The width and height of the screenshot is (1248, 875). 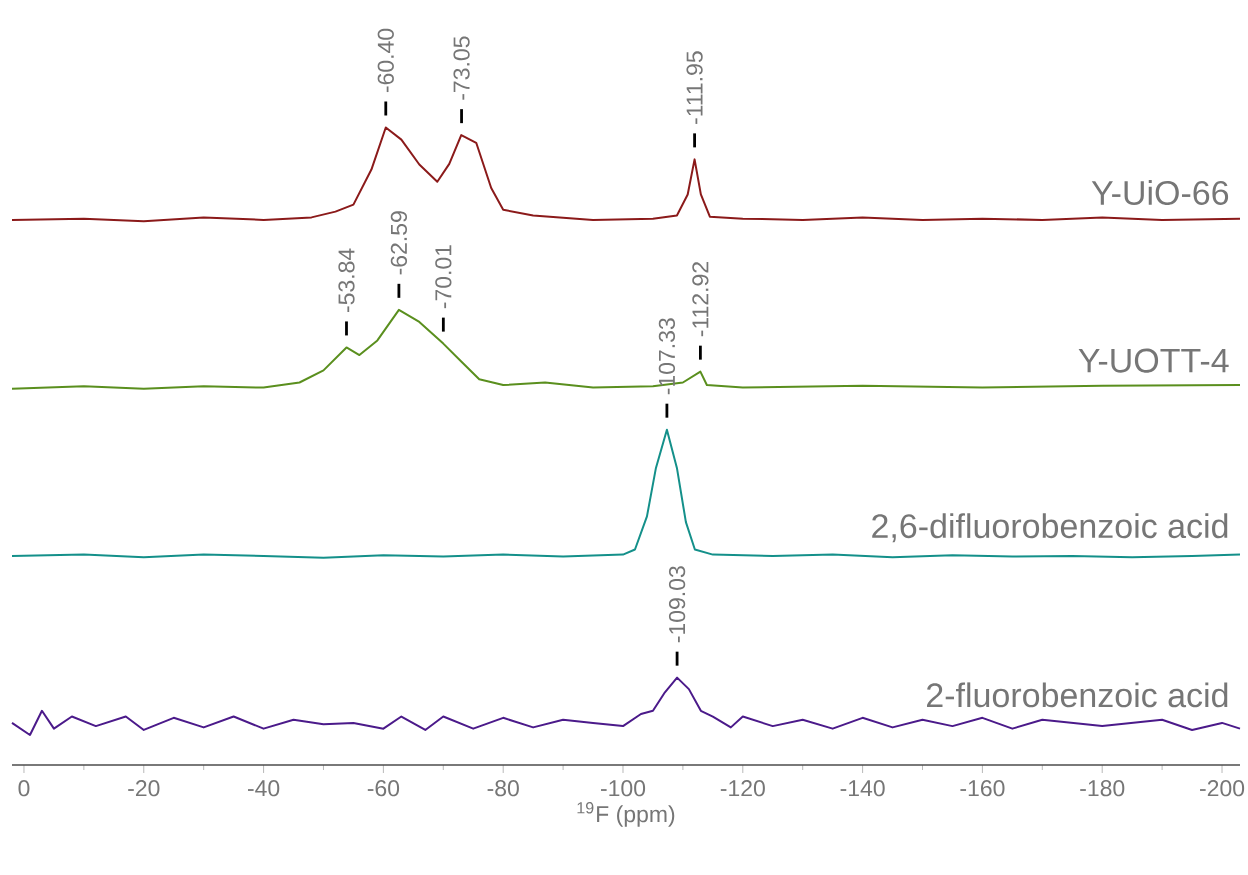 I want to click on x-tick-label: -60, so click(x=383, y=788).